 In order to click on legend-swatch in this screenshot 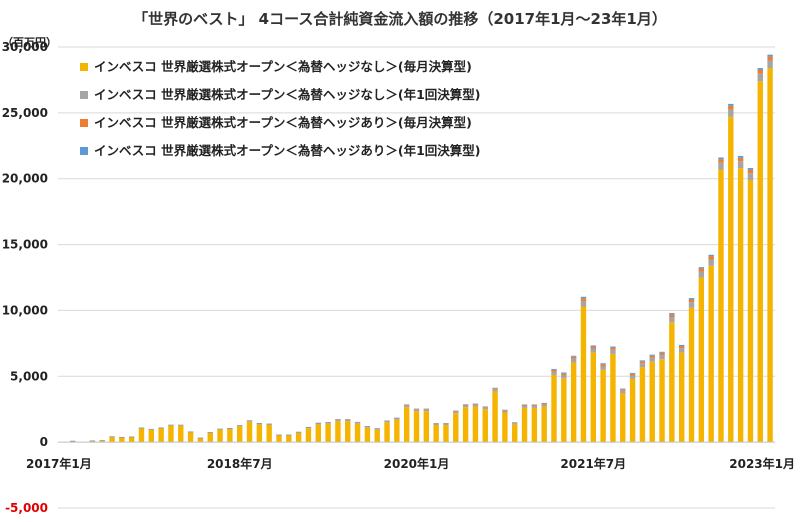, I will do `click(84, 151)`.